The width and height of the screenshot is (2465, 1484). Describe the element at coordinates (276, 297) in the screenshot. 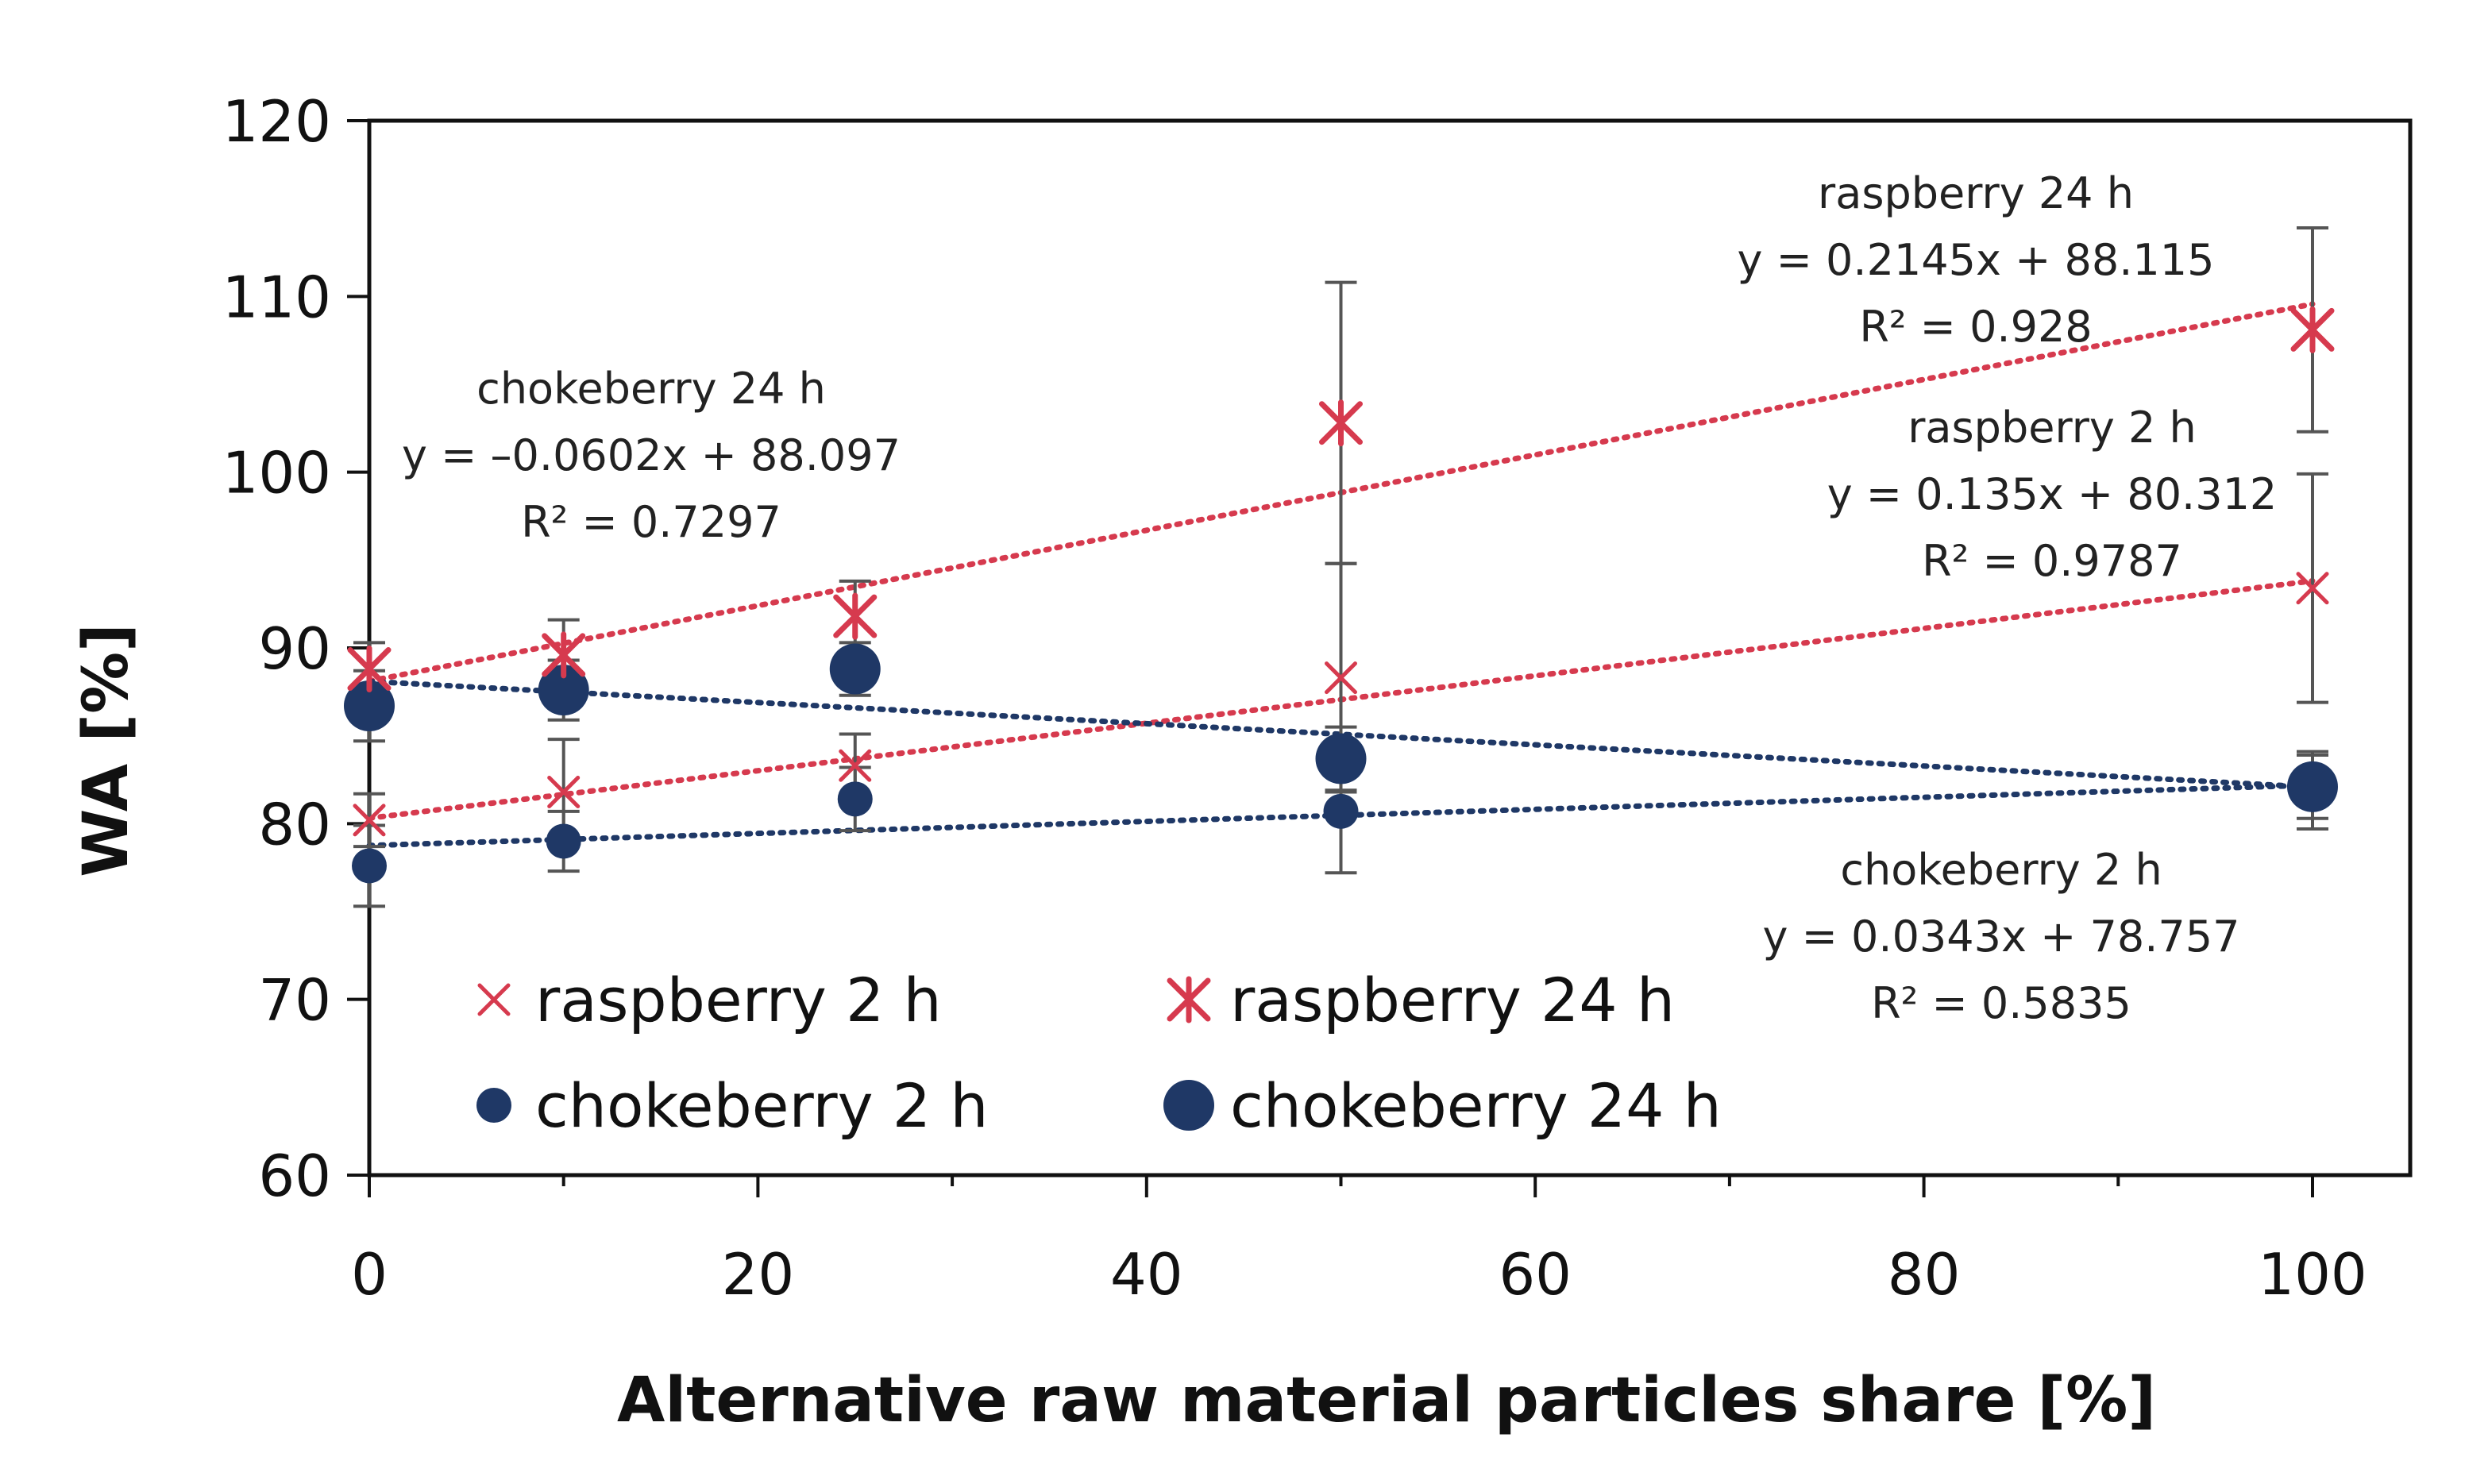

I see `y-tick-label: 110` at that location.